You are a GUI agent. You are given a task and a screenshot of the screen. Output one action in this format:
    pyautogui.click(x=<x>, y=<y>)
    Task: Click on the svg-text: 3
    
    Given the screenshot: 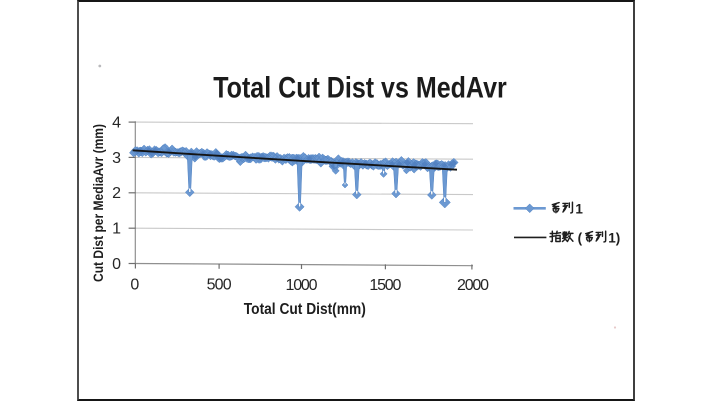 What is the action you would take?
    pyautogui.click(x=116, y=158)
    